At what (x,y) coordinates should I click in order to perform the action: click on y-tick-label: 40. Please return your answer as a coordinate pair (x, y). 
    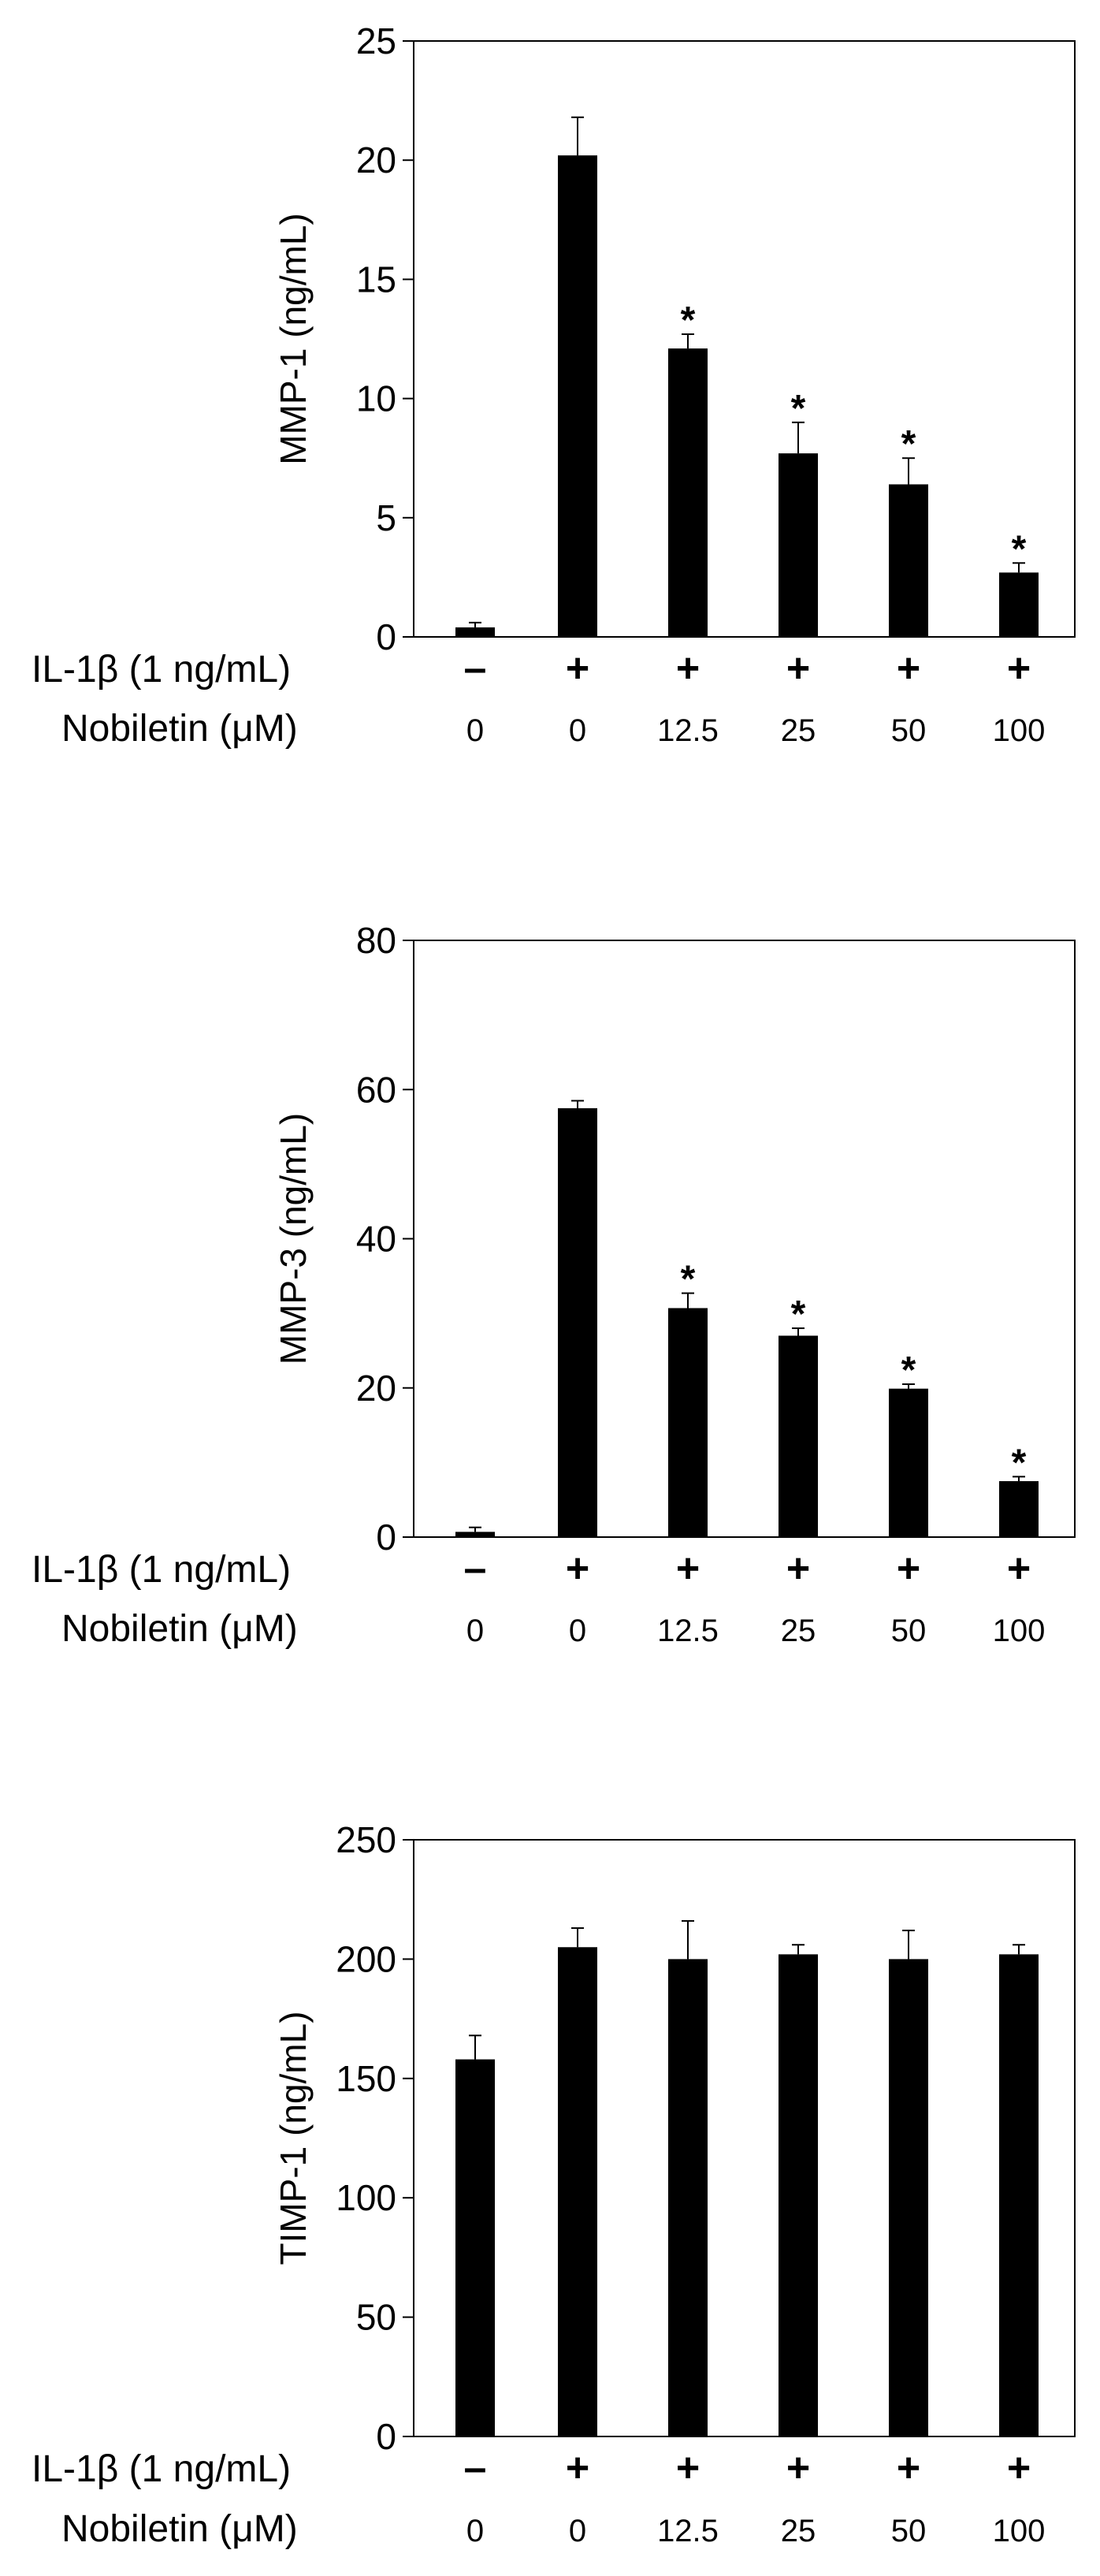
    Looking at the image, I should click on (376, 1239).